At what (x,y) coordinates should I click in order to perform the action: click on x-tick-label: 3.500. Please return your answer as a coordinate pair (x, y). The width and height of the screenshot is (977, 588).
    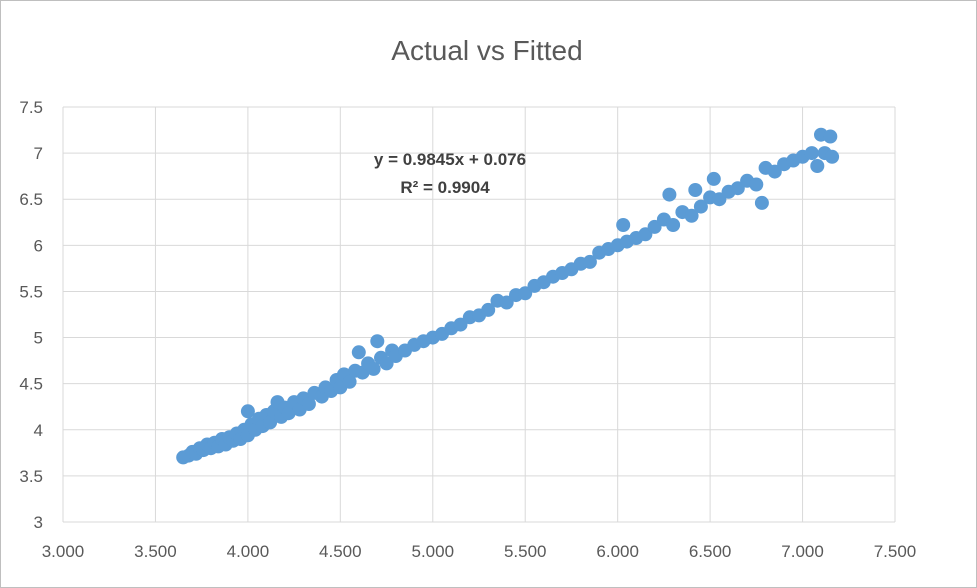
    Looking at the image, I should click on (155, 551).